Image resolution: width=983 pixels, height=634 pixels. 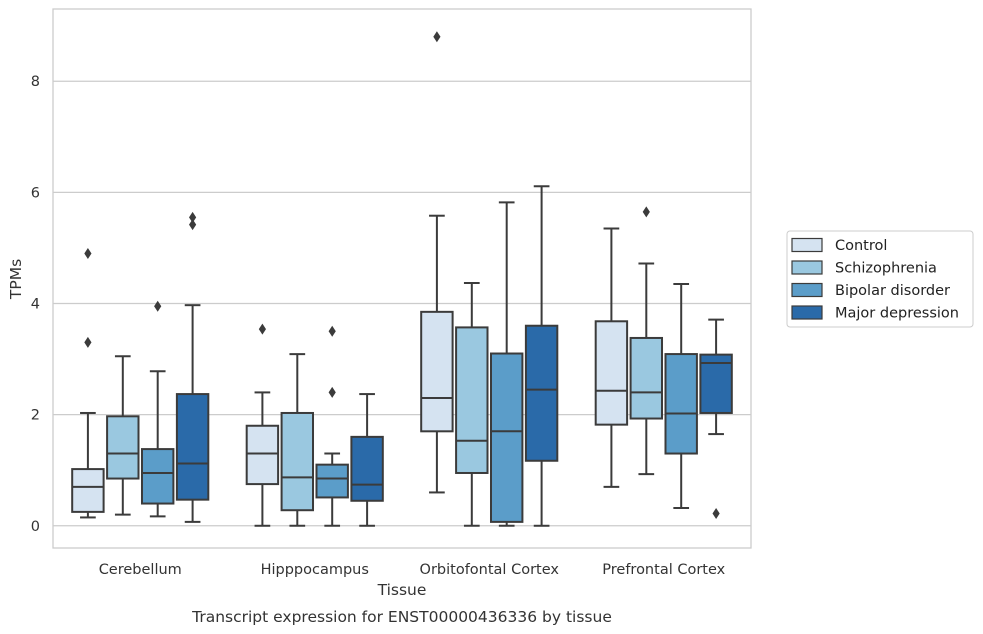 I want to click on x-tick-label: Prefrontal Cortex, so click(x=663, y=570).